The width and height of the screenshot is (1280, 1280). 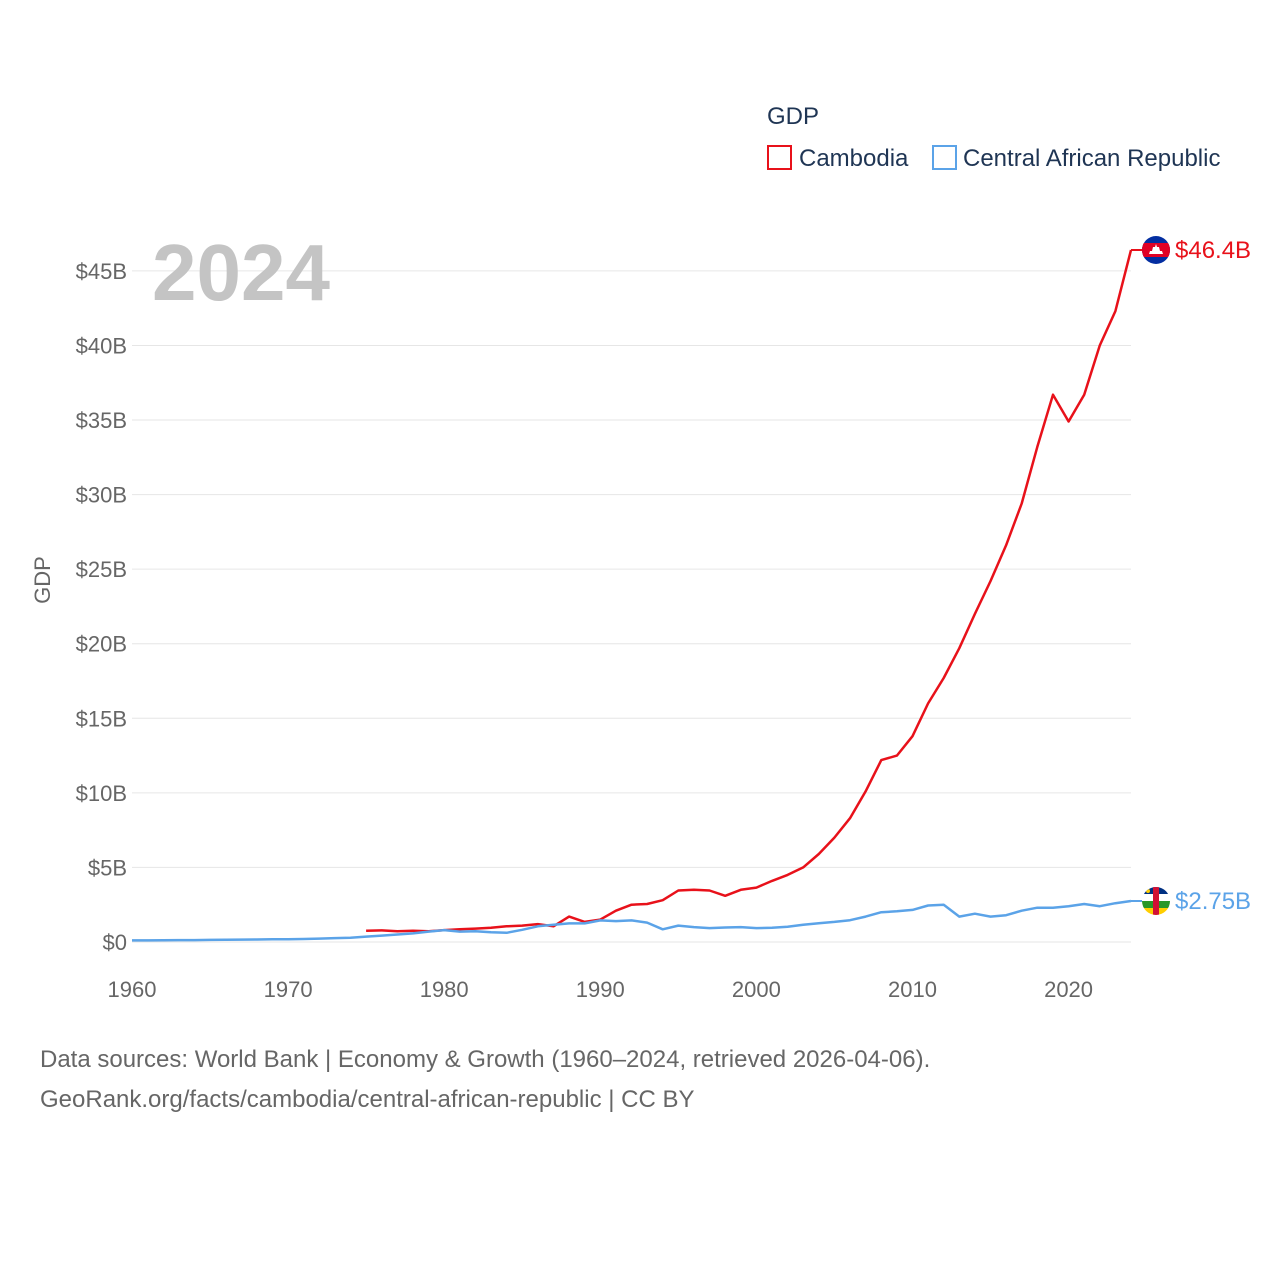 I want to click on end-label-central-african-republic: $2.75B, so click(x=1213, y=901).